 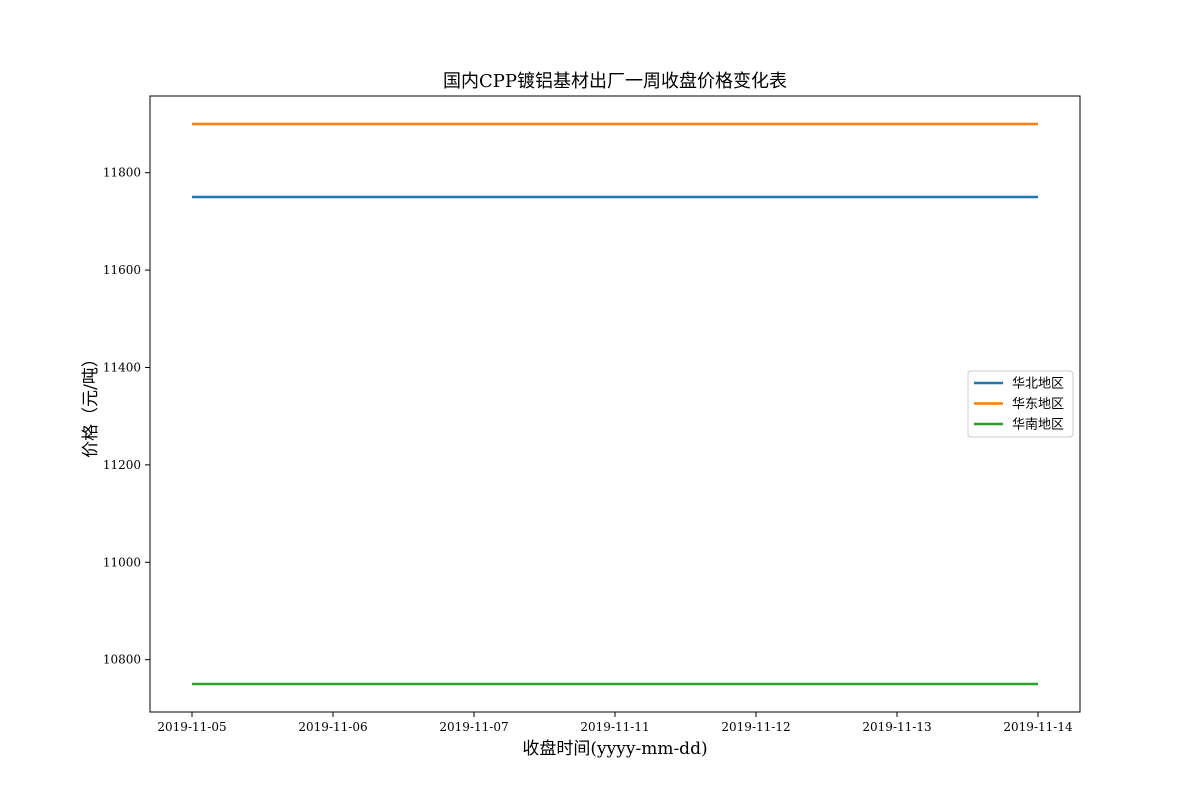 I want to click on y-tick-label: 10800, so click(x=122, y=660).